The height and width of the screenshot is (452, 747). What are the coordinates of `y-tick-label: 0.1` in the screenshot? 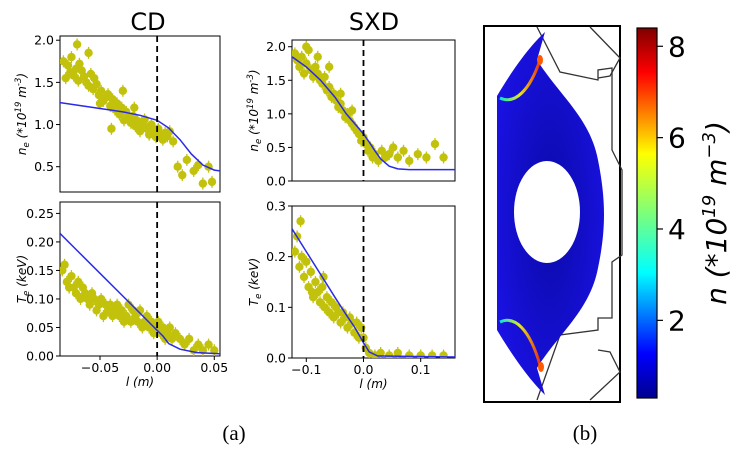 It's located at (276, 307).